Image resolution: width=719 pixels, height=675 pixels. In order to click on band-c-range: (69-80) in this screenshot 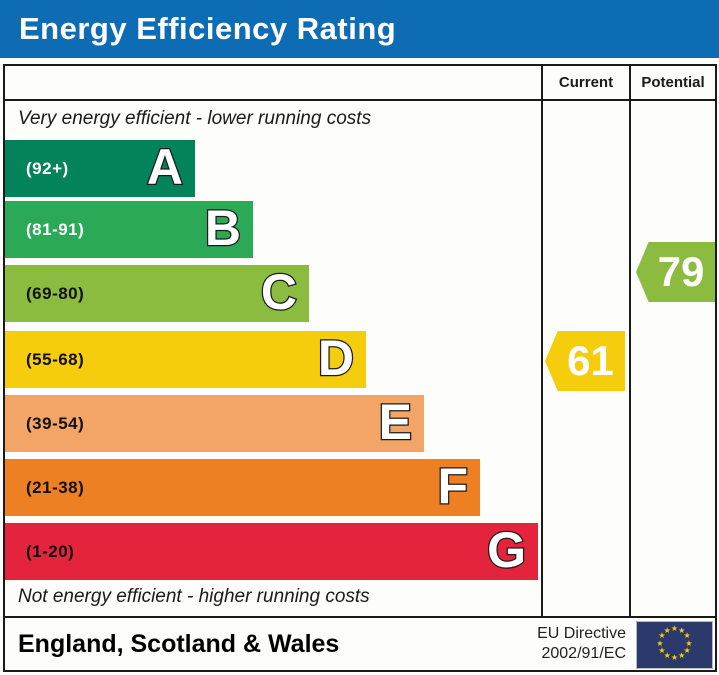, I will do `click(55, 293)`.